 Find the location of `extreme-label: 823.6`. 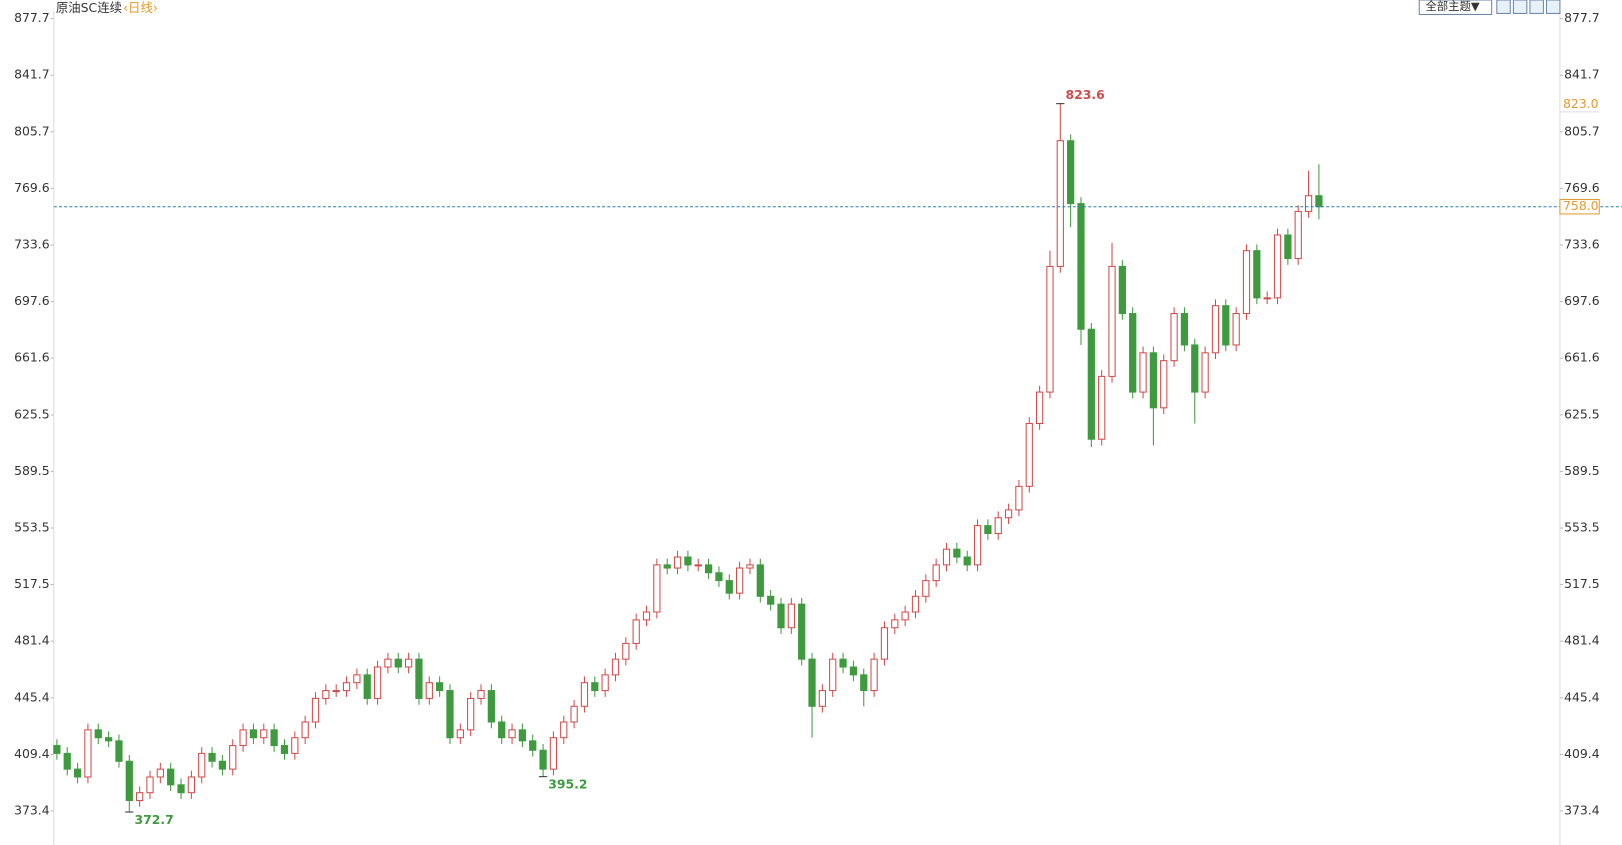

extreme-label: 823.6 is located at coordinates (1084, 94).